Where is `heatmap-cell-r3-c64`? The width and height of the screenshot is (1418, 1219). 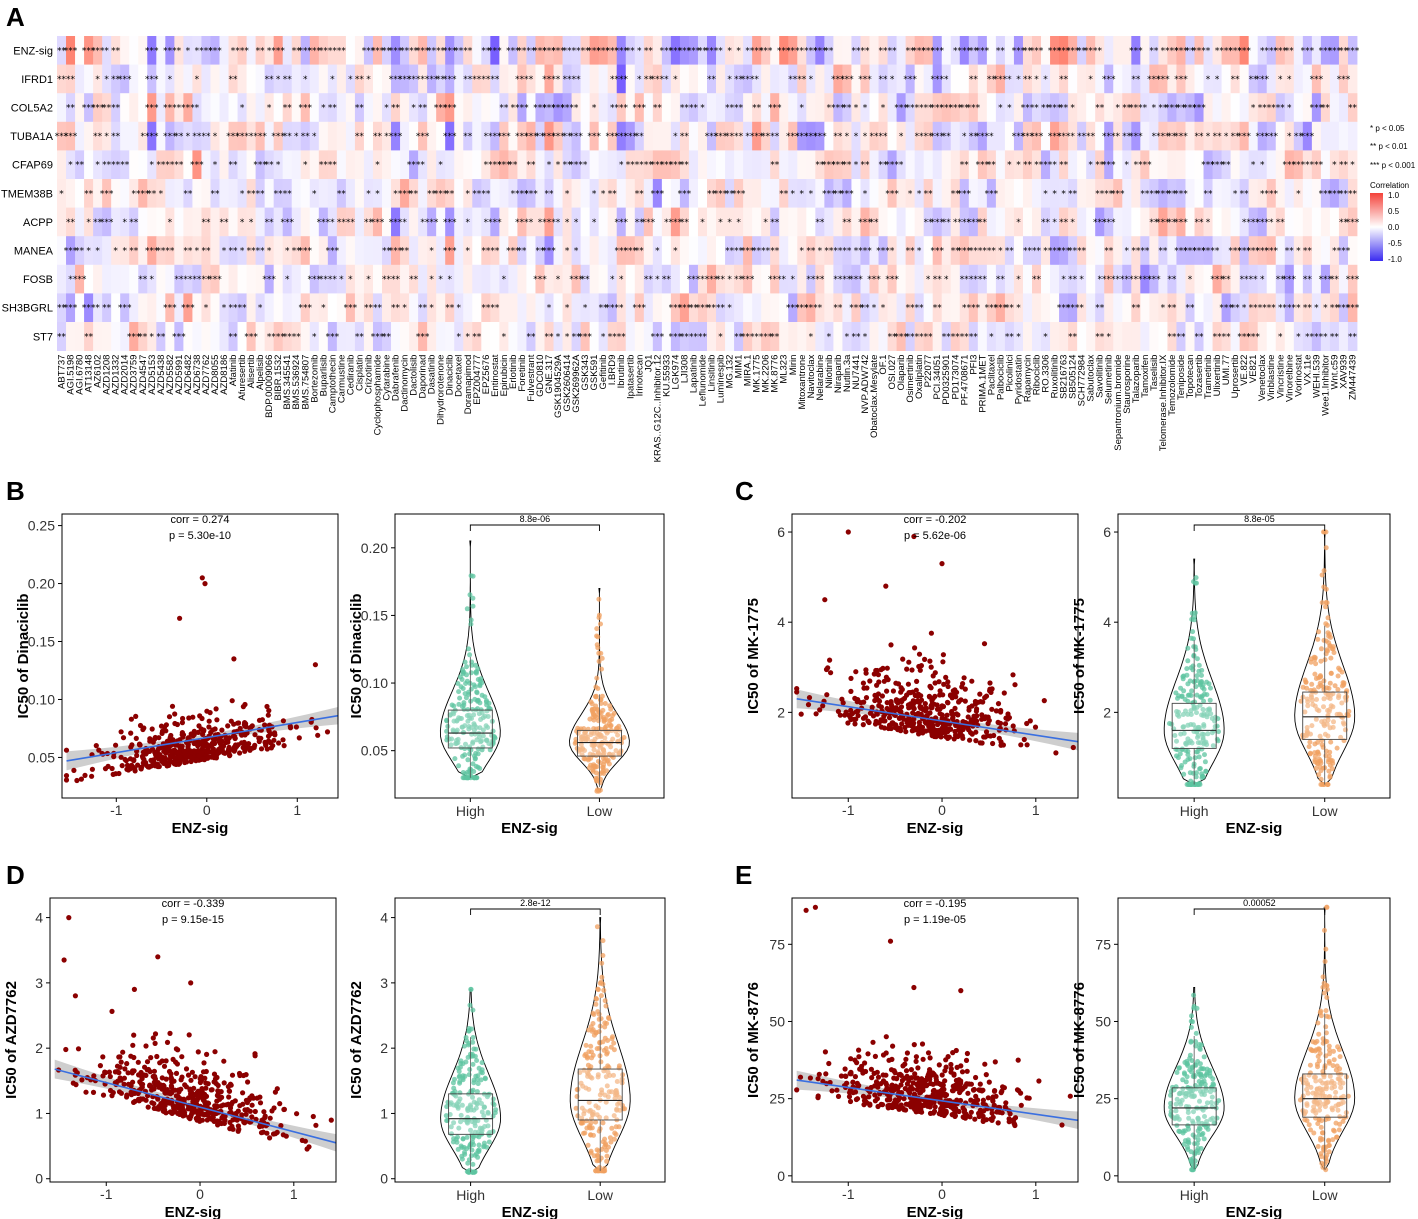 heatmap-cell-r3-c64 is located at coordinates (639, 136).